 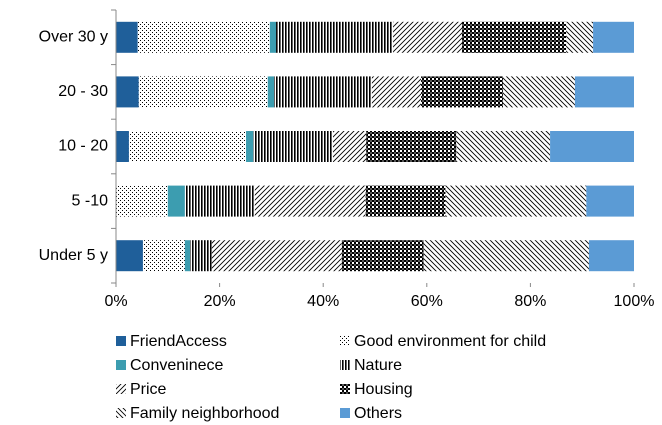 I want to click on legend-label: FriendAccess, so click(x=178, y=341).